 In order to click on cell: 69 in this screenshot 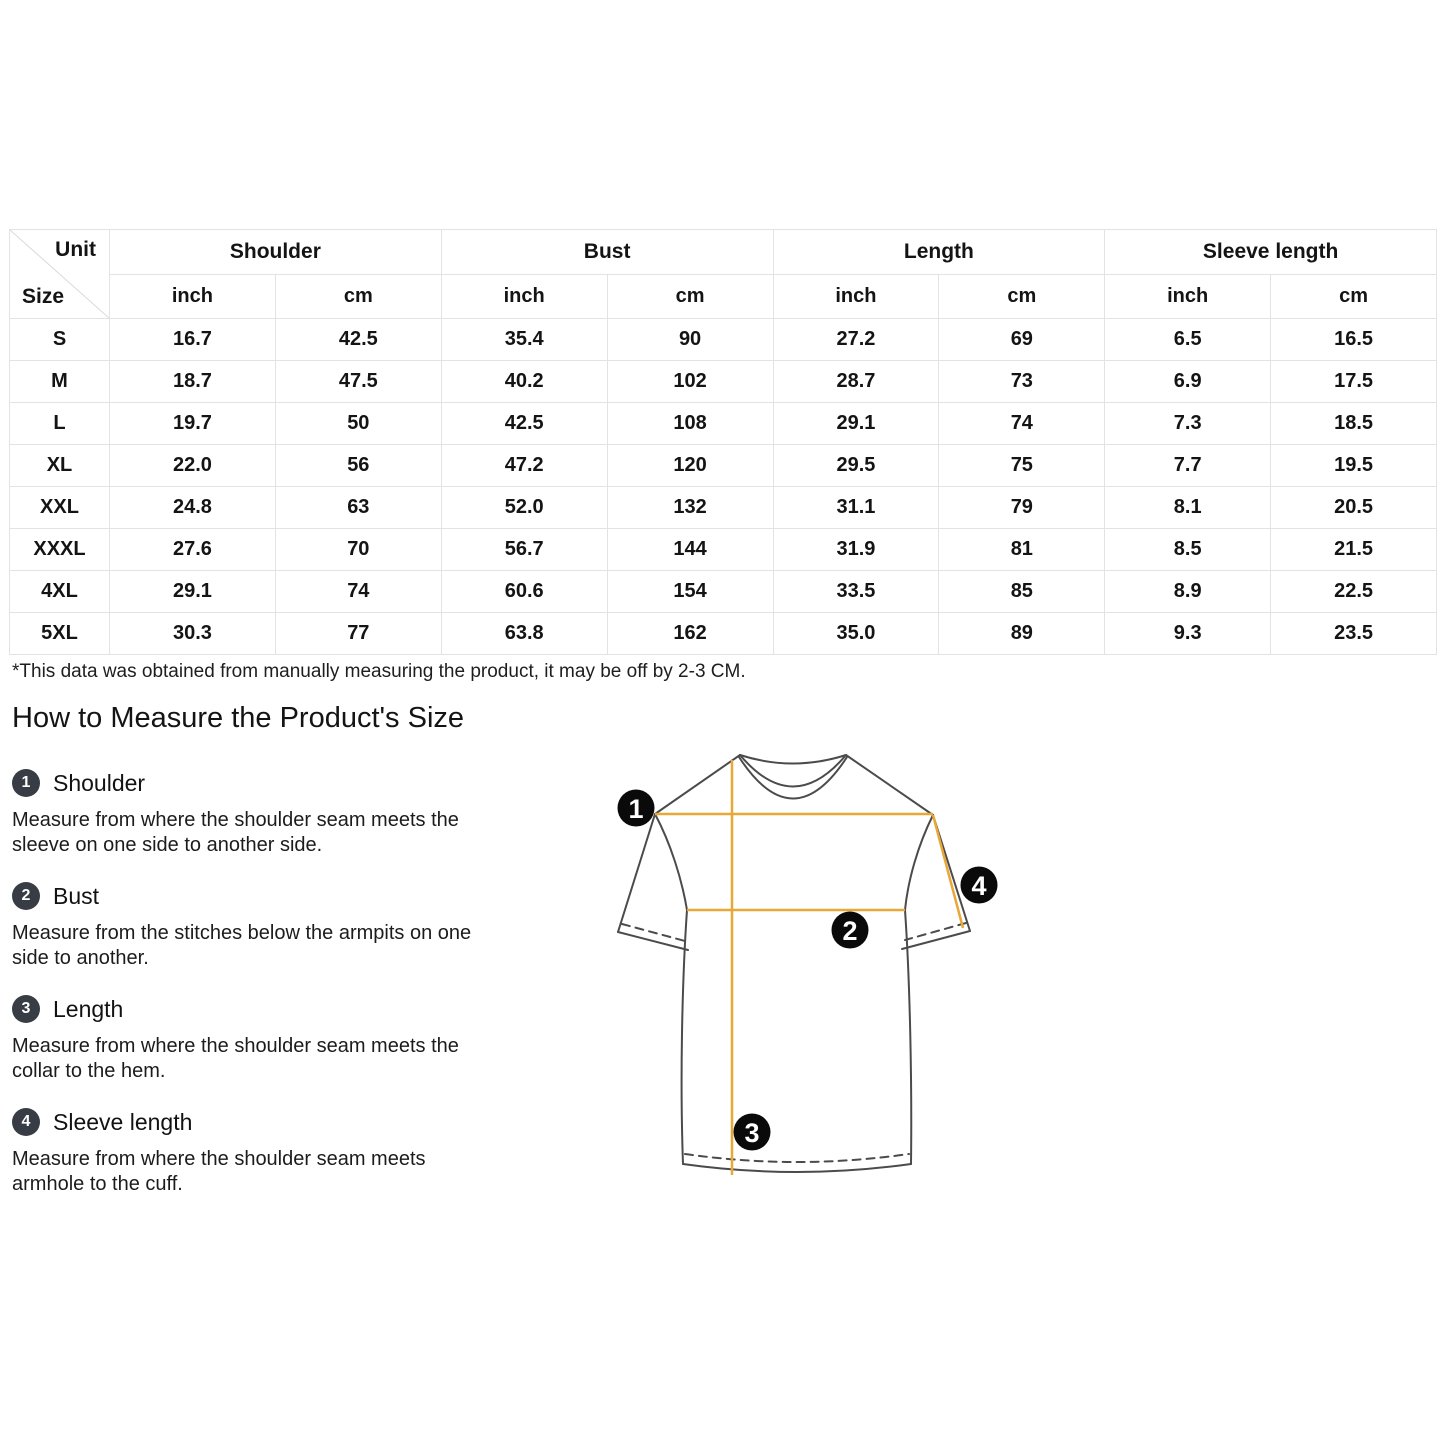, I will do `click(1022, 339)`.